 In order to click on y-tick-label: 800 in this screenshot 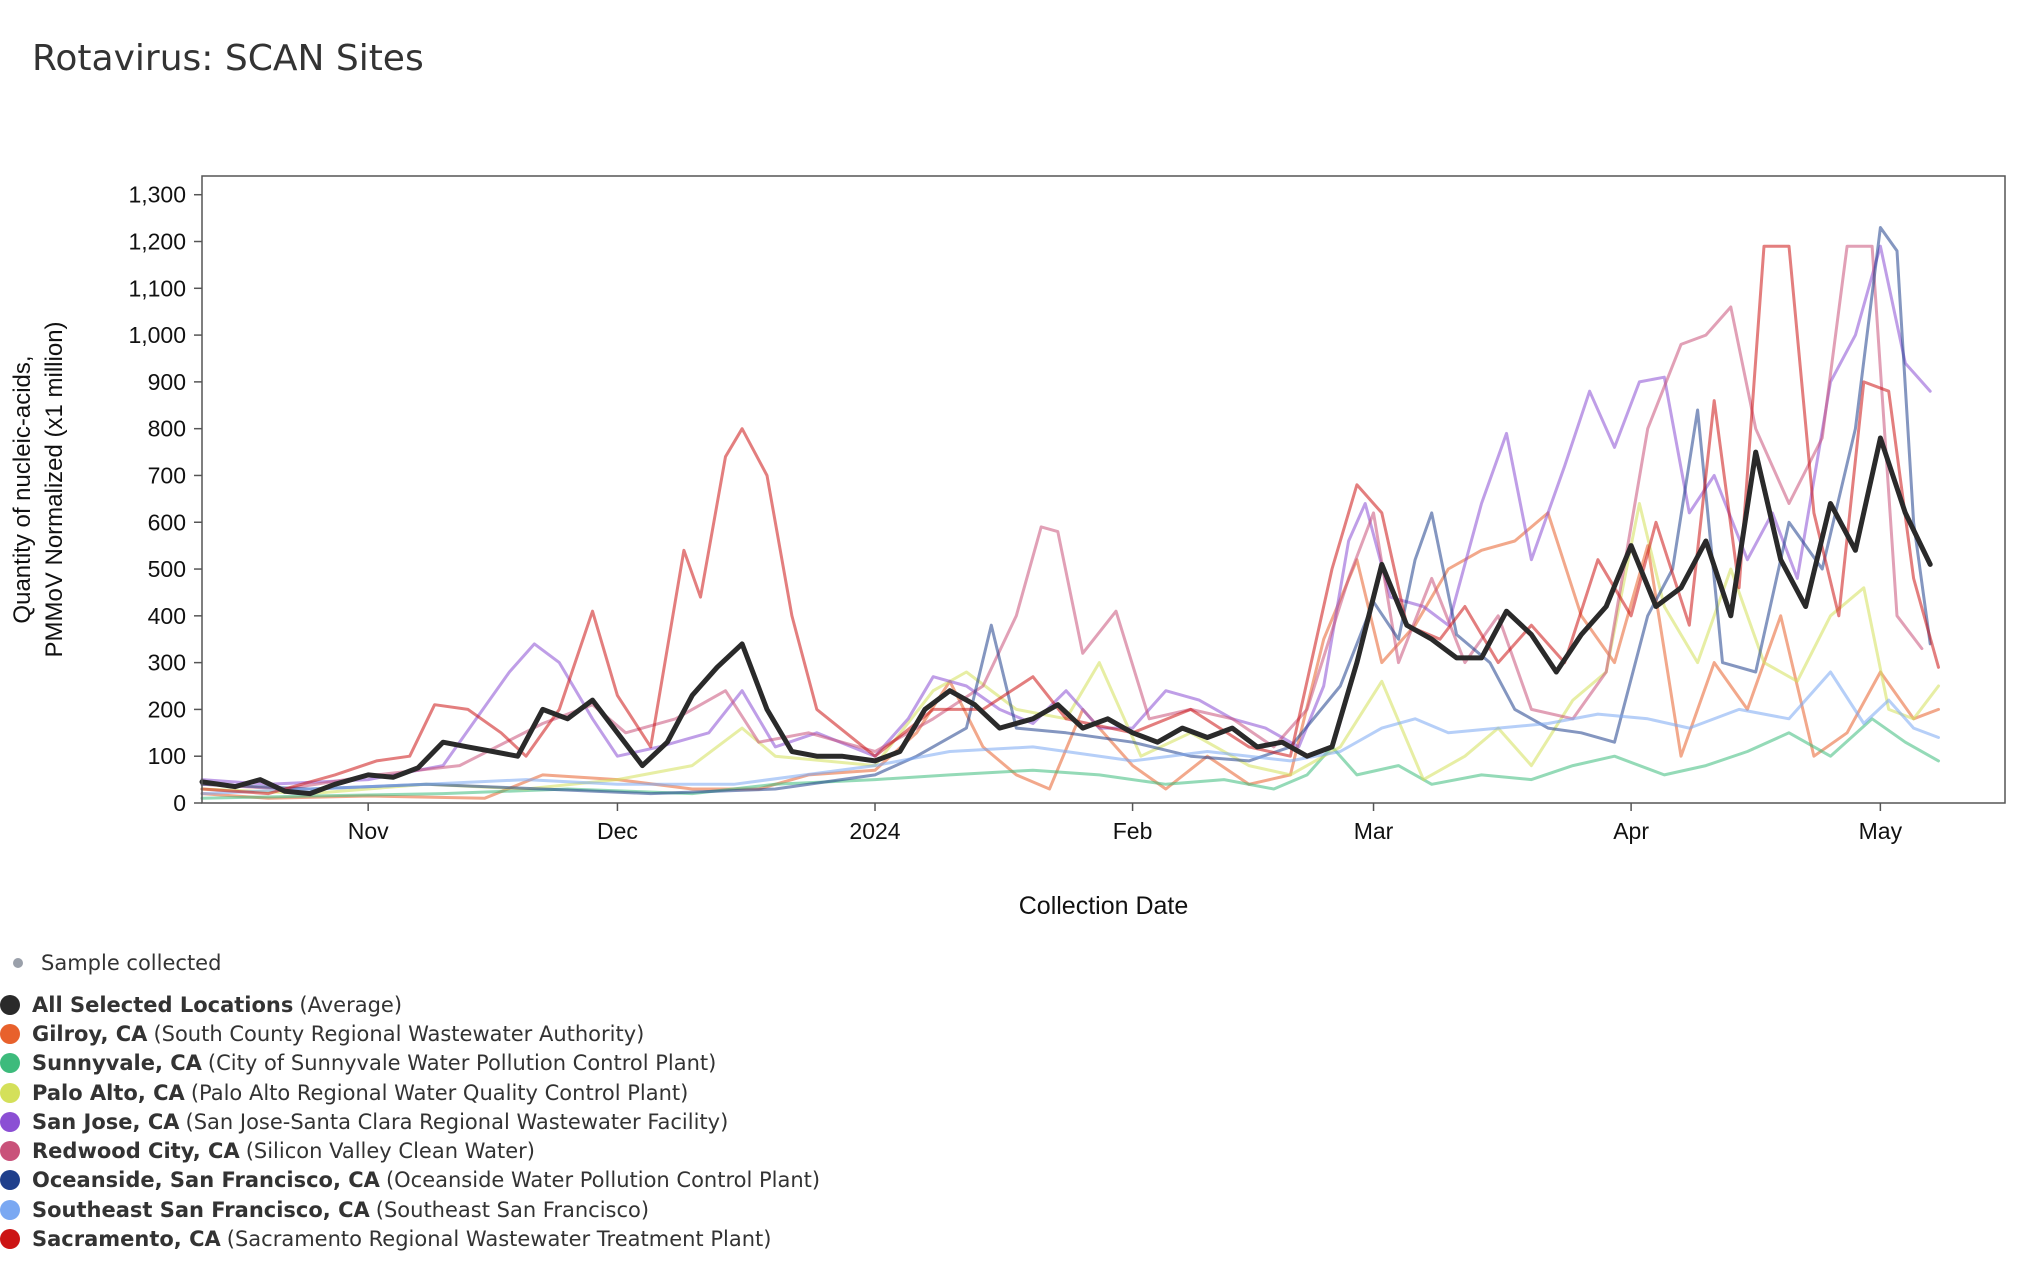, I will do `click(167, 429)`.